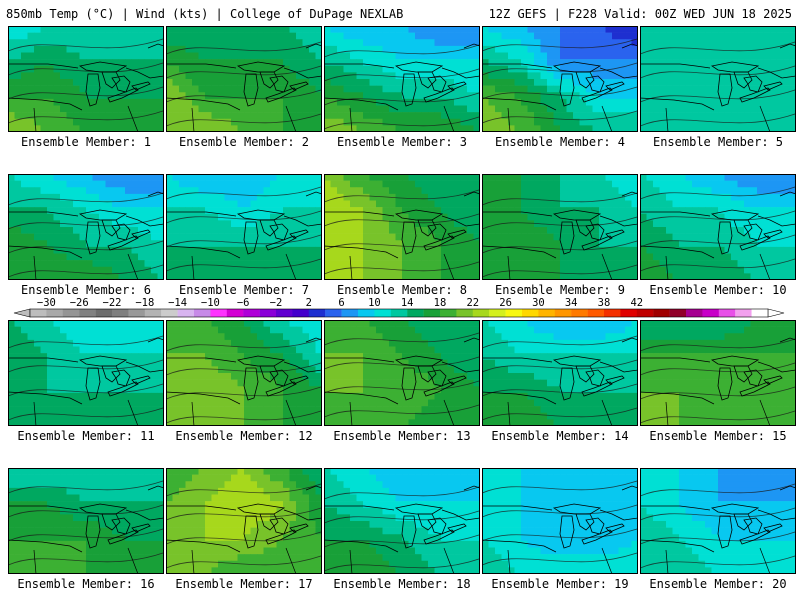 Image resolution: width=800 pixels, height=600 pixels. Describe the element at coordinates (776, 313) in the screenshot. I see `colorbar-max-arrow` at that location.